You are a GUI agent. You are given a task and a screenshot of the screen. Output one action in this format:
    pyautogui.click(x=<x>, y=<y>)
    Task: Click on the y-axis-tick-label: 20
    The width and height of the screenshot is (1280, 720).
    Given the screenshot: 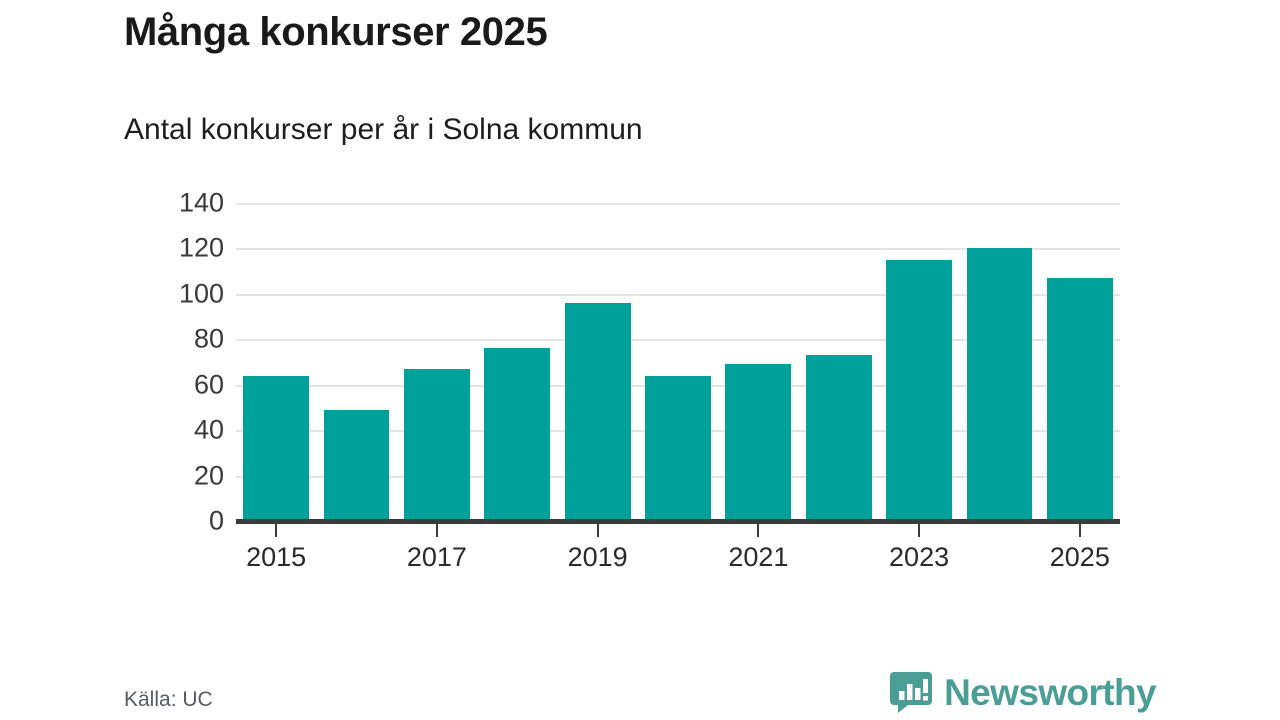 What is the action you would take?
    pyautogui.click(x=208, y=475)
    